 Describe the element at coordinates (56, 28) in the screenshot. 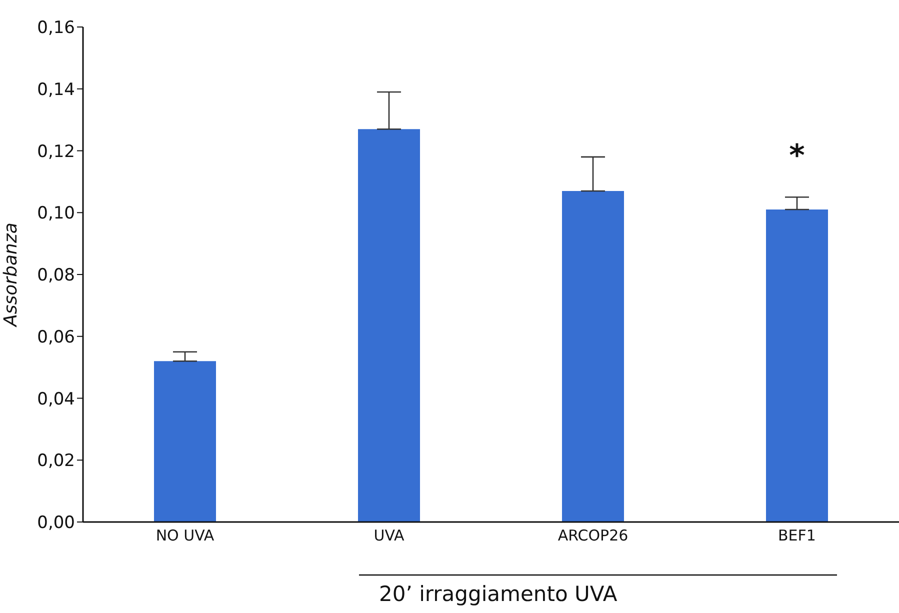

I see `y-tick-label: 0,16` at that location.